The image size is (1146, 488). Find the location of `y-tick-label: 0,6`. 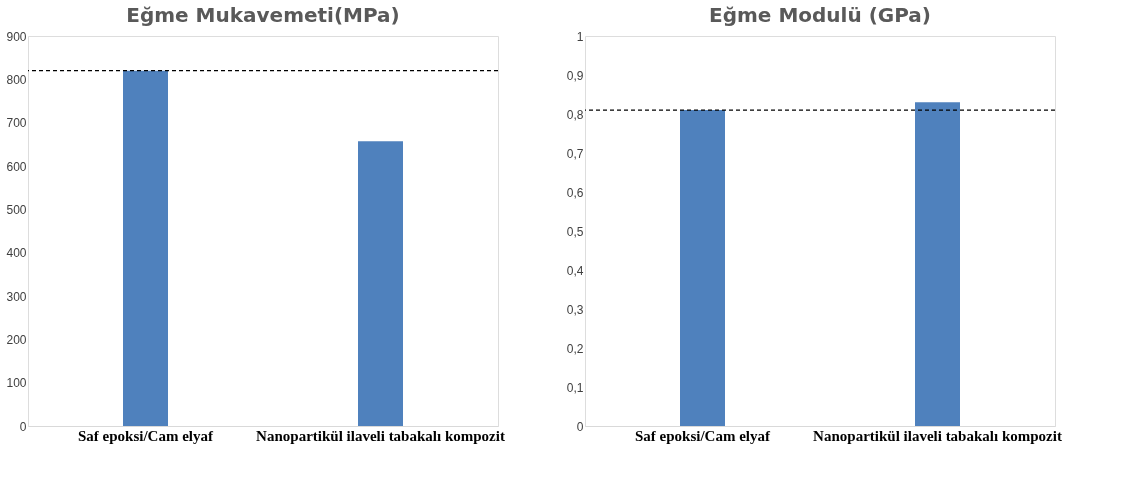

y-tick-label: 0,6 is located at coordinates (575, 192).